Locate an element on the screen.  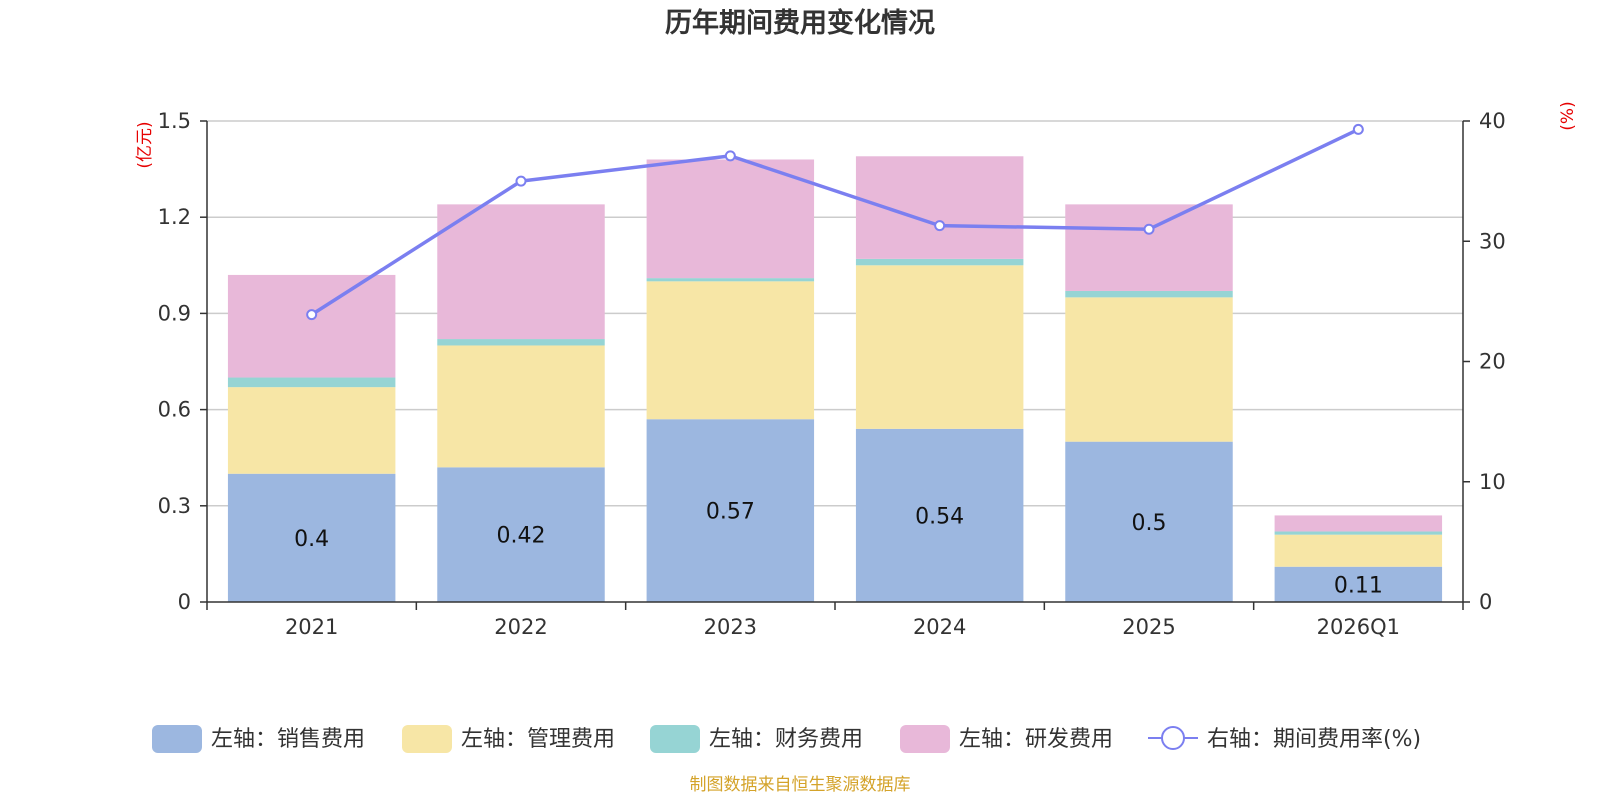
left-tick-label: 0 is located at coordinates (184, 602).